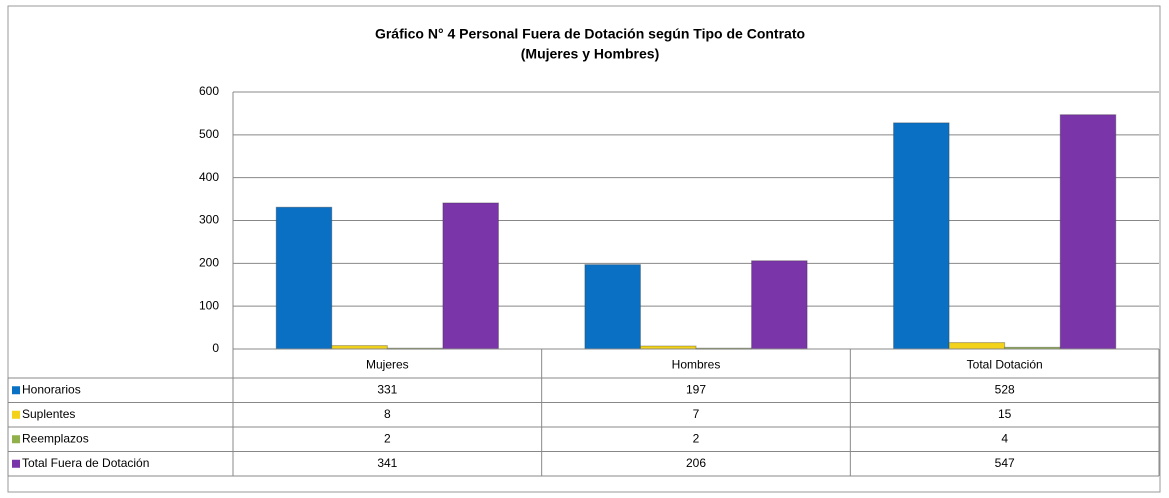 The width and height of the screenshot is (1169, 498). What do you see at coordinates (696, 463) in the screenshot?
I see `table-value: 206` at bounding box center [696, 463].